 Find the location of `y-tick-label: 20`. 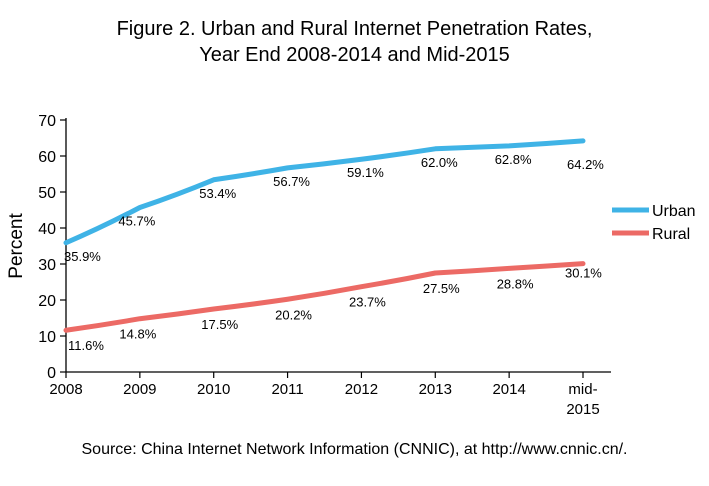

y-tick-label: 20 is located at coordinates (47, 301).